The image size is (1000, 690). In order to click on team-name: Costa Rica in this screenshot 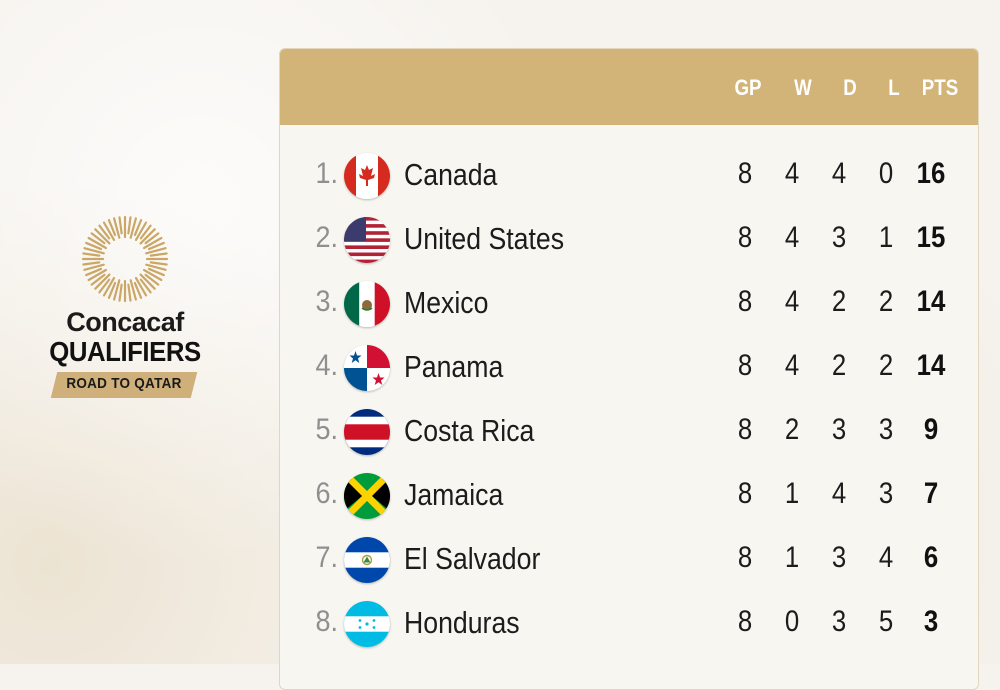, I will do `click(469, 430)`.